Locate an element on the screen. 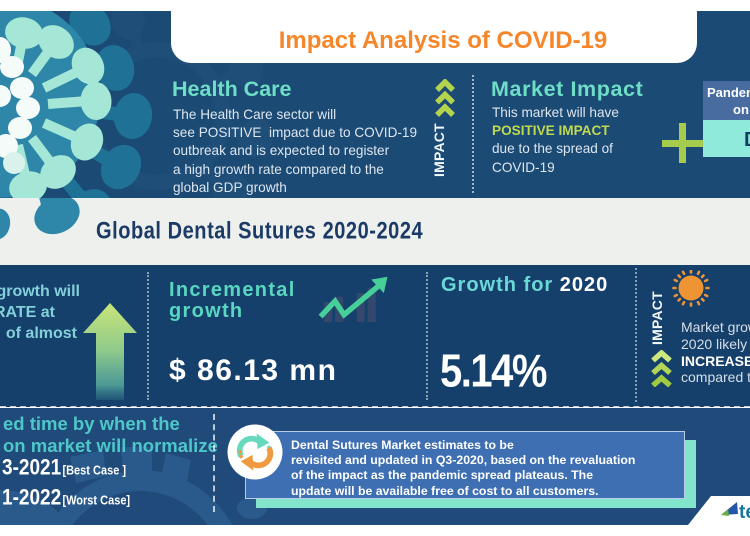  svg-text: te is located at coordinates (744, 512).